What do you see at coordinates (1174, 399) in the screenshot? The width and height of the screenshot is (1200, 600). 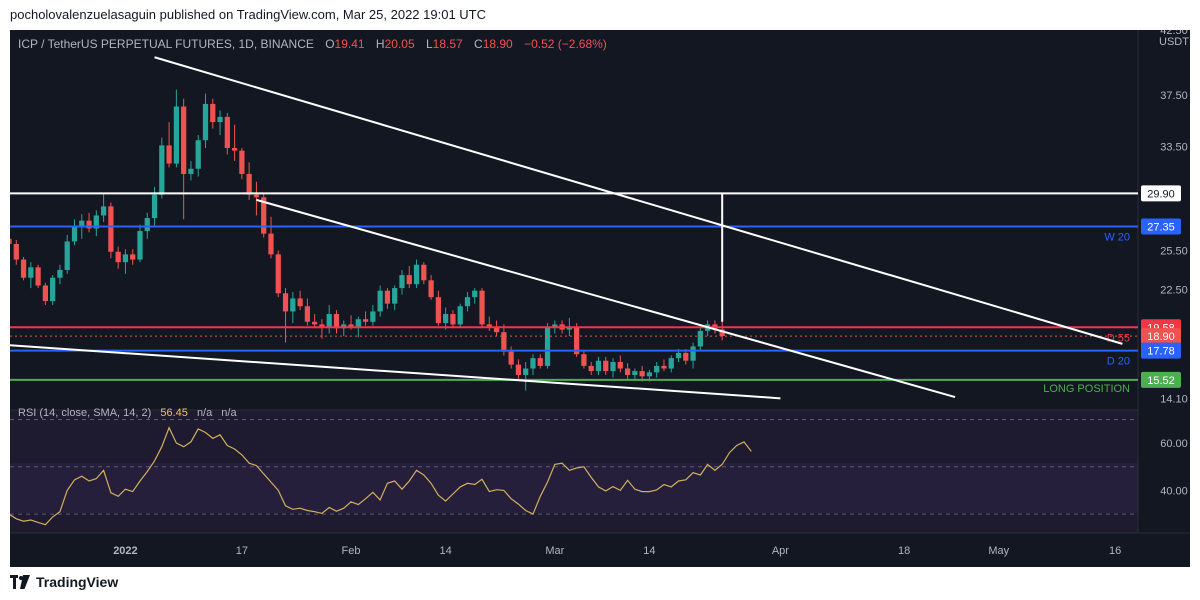 I see `price-tick-label: 14.10` at bounding box center [1174, 399].